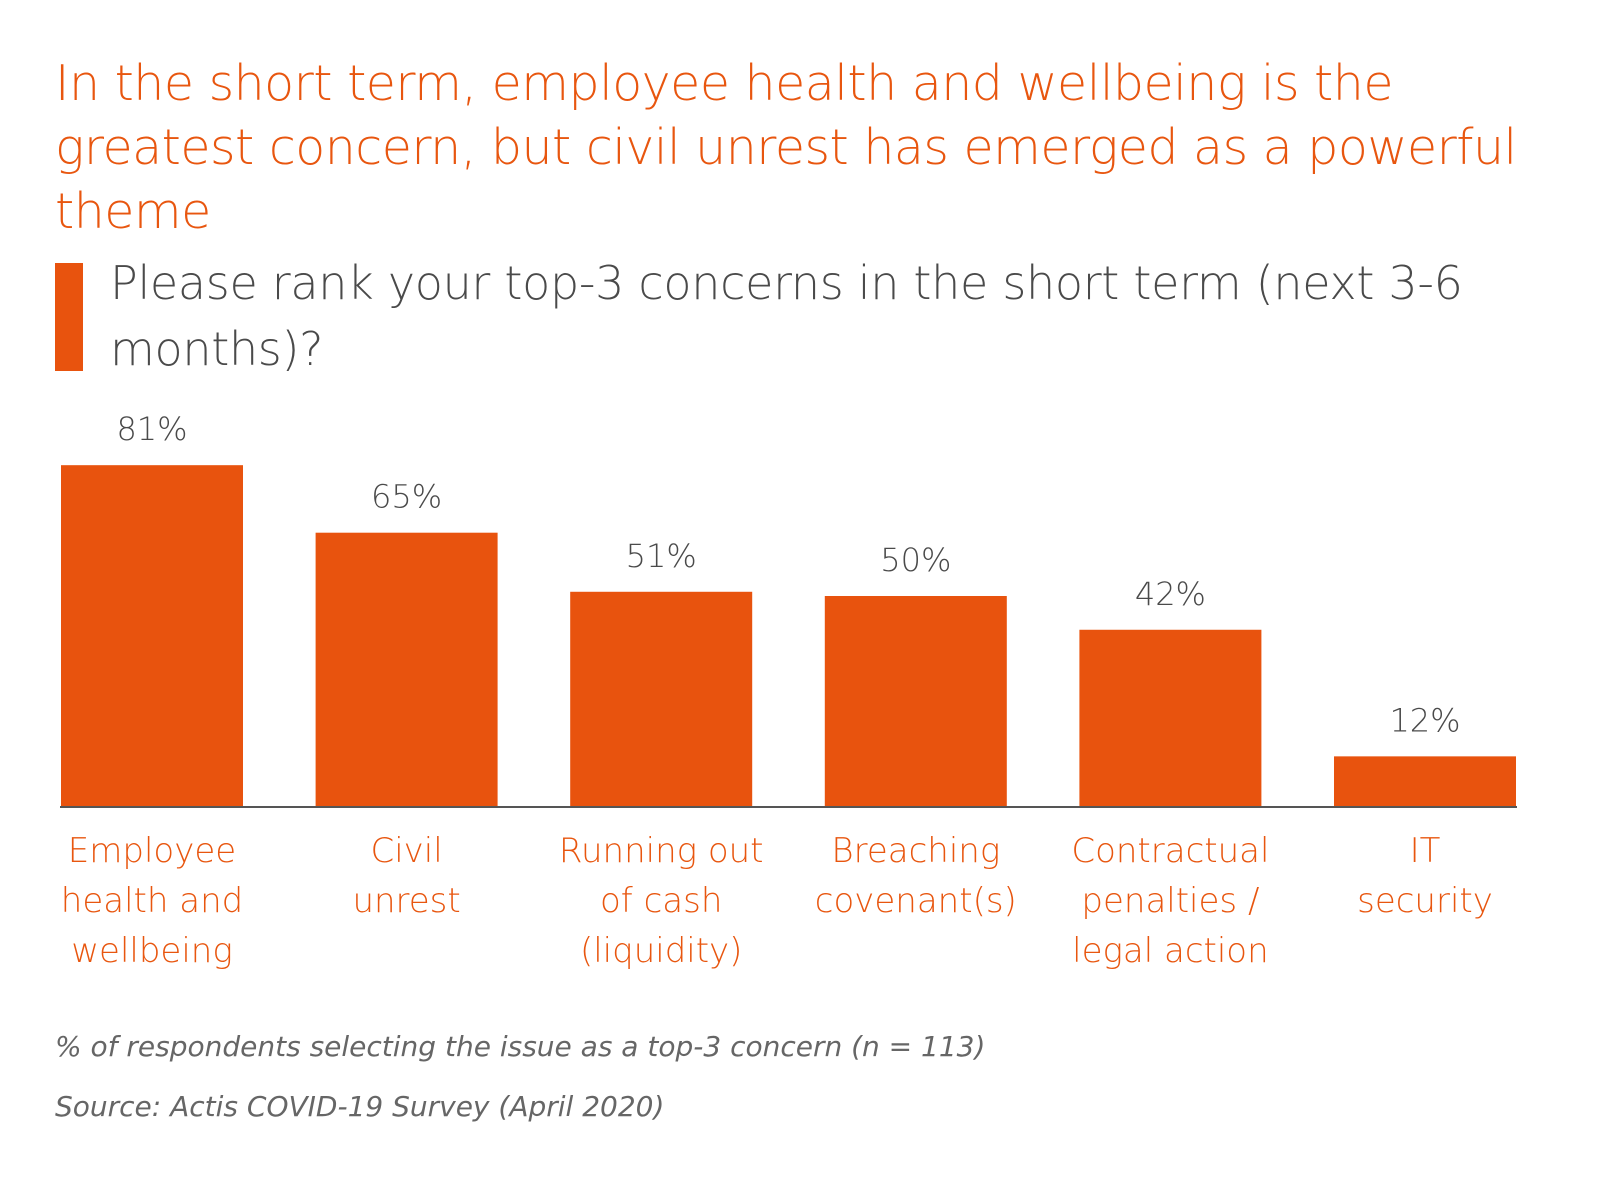  I want to click on category-label: Running out, so click(661, 851).